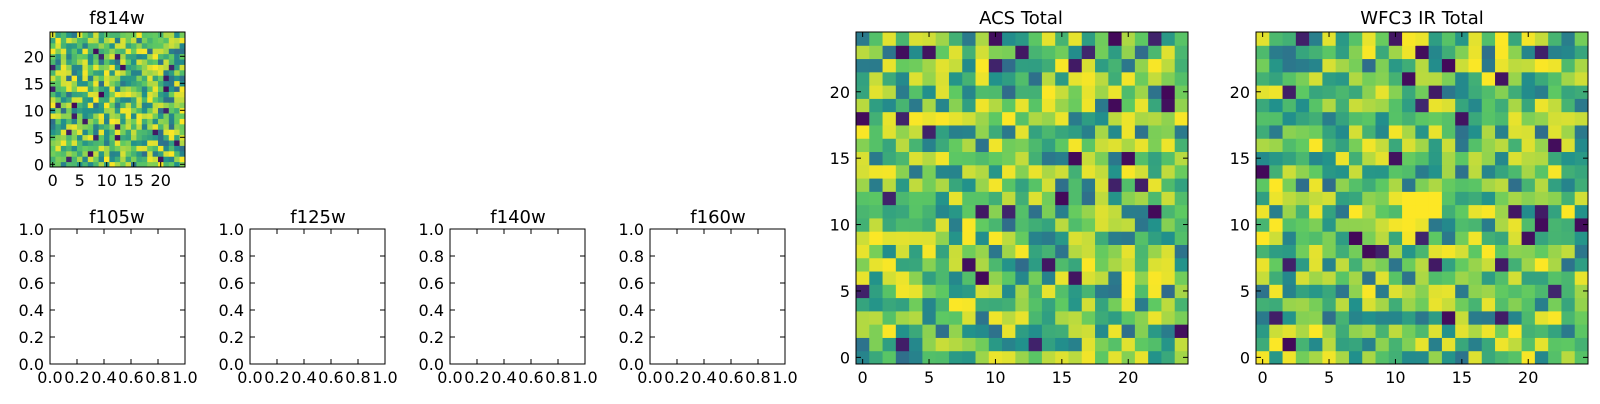 Image resolution: width=1600 pixels, height=404 pixels. Describe the element at coordinates (31, 256) in the screenshot. I see `y-tick-label: 0.8` at that location.